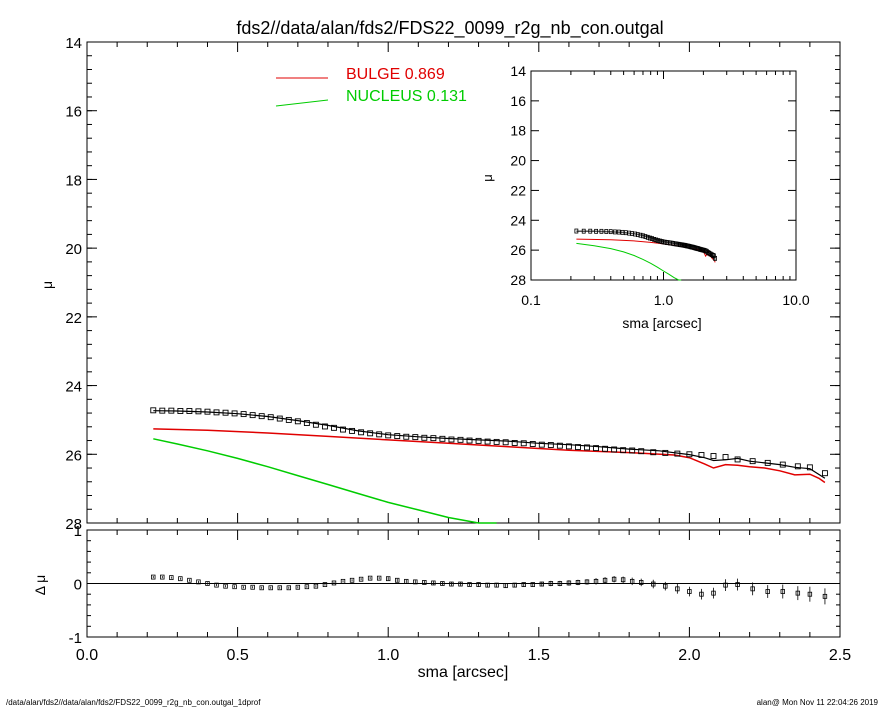 The image size is (885, 708). What do you see at coordinates (664, 300) in the screenshot?
I see `inset-x-tick-label: 1.0` at bounding box center [664, 300].